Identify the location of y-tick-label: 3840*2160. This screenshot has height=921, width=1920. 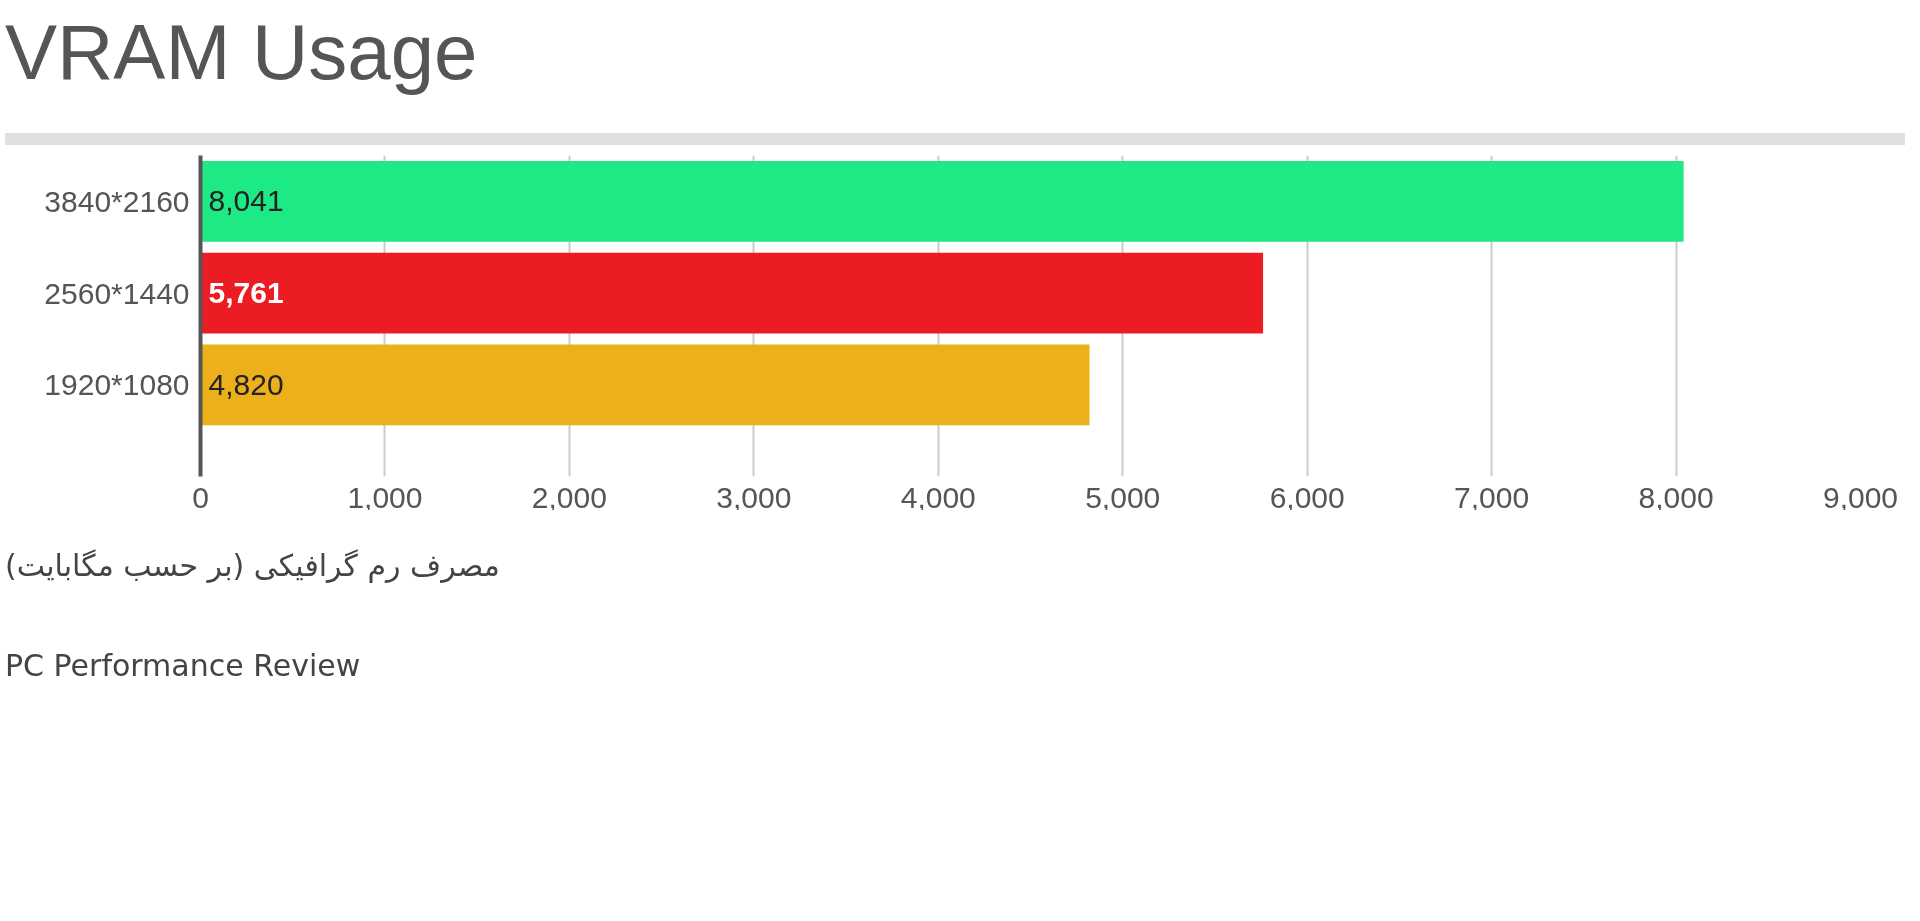
(117, 201).